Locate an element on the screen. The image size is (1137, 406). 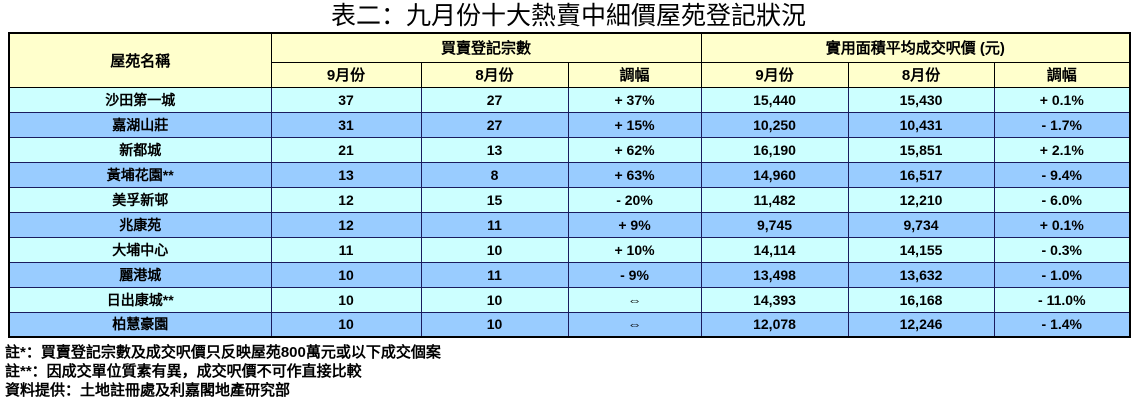
table-row: 美孚新邨 12 15 - 20% 11,482 12,210 - 6.0% is located at coordinates (569, 199).